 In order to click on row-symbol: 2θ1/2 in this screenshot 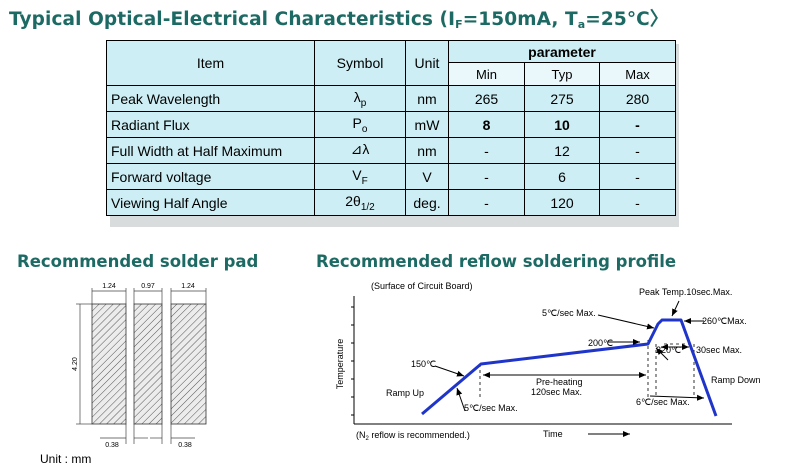, I will do `click(360, 202)`.